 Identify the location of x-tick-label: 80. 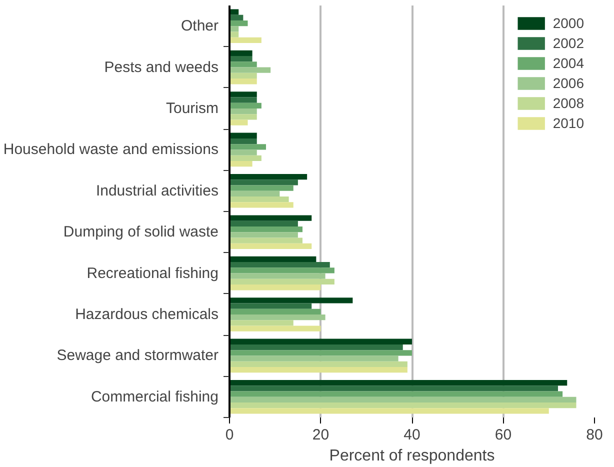
(594, 435).